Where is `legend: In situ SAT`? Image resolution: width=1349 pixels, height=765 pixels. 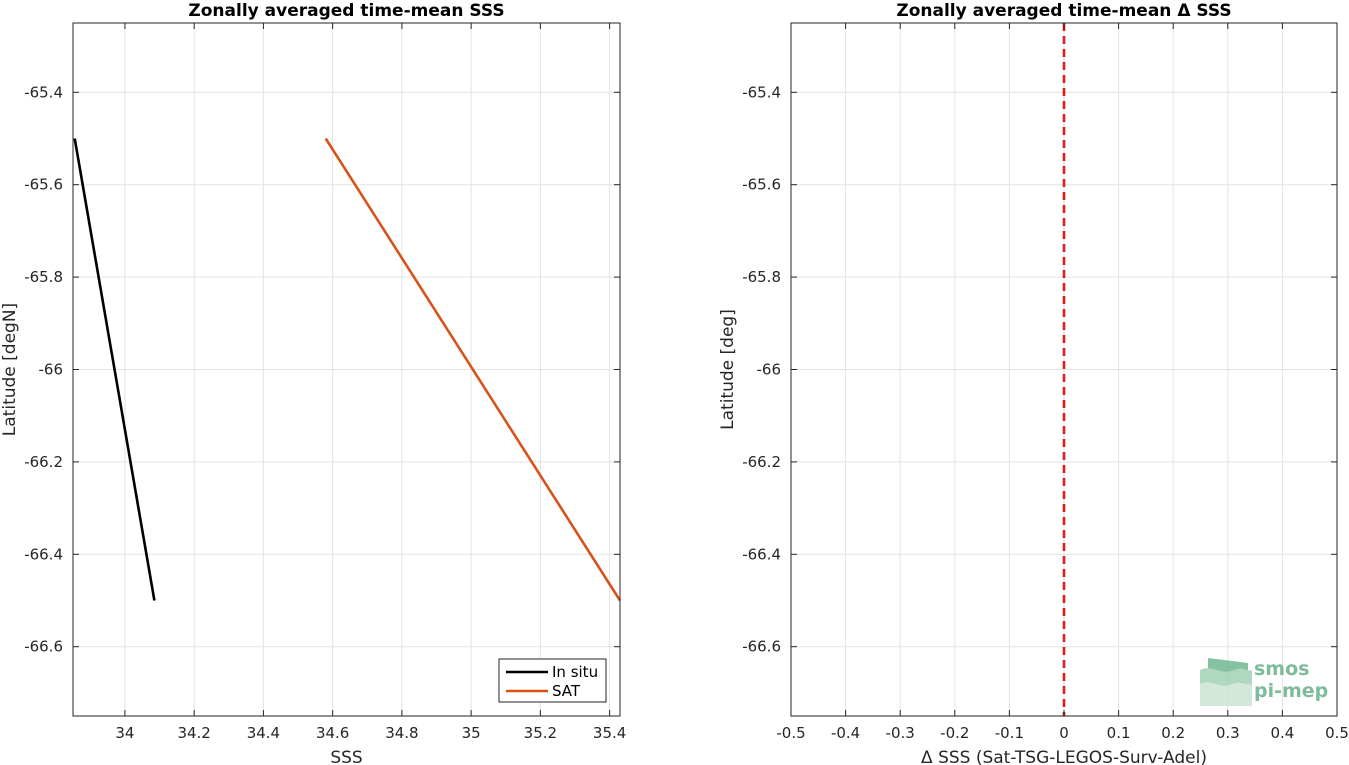
legend: In situ SAT is located at coordinates (552, 680).